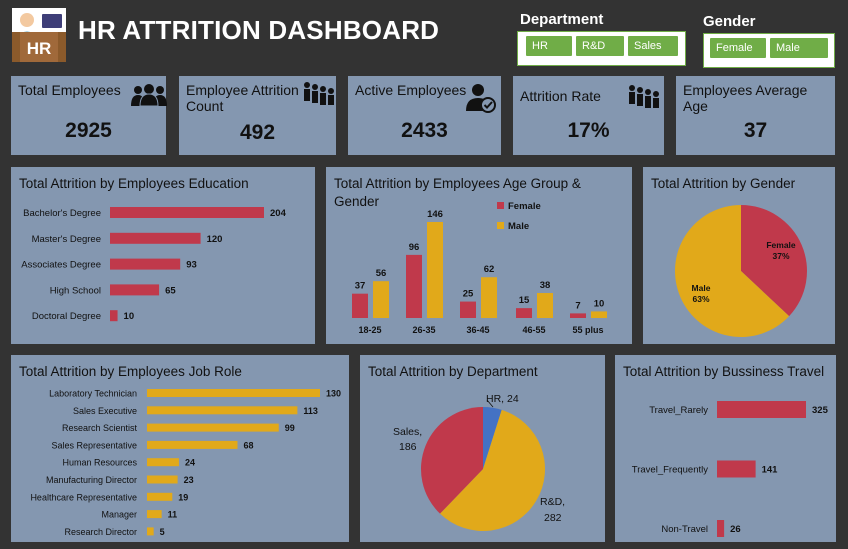 The height and width of the screenshot is (549, 848). Describe the element at coordinates (88, 130) in the screenshot. I see `kpi-value: 2925` at that location.